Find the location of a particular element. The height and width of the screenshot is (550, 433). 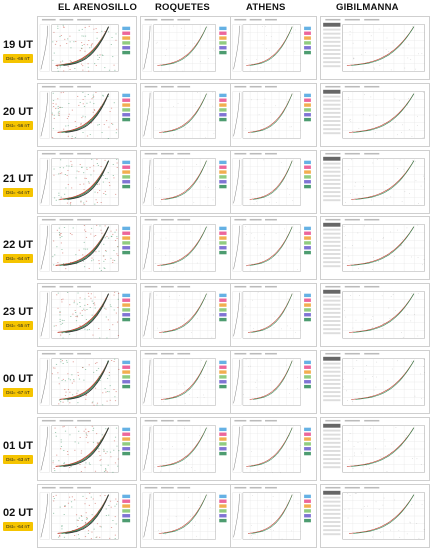

col-header-roquetes: ROQUETES is located at coordinates (182, 7).